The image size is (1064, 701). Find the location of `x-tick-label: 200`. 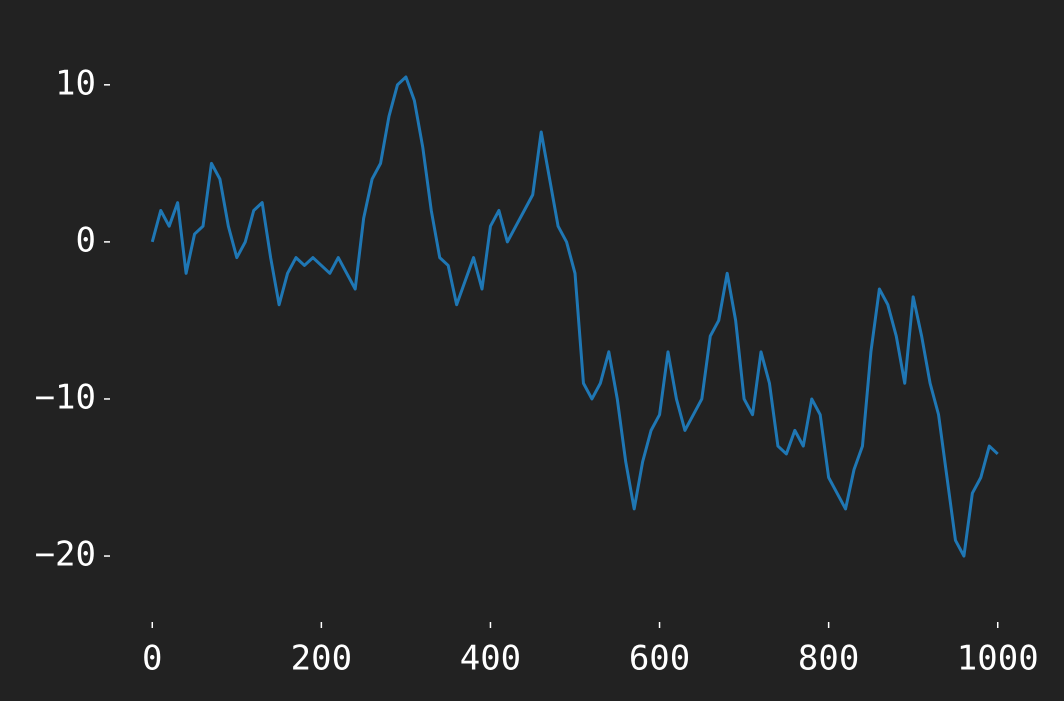

x-tick-label: 200 is located at coordinates (321, 659).